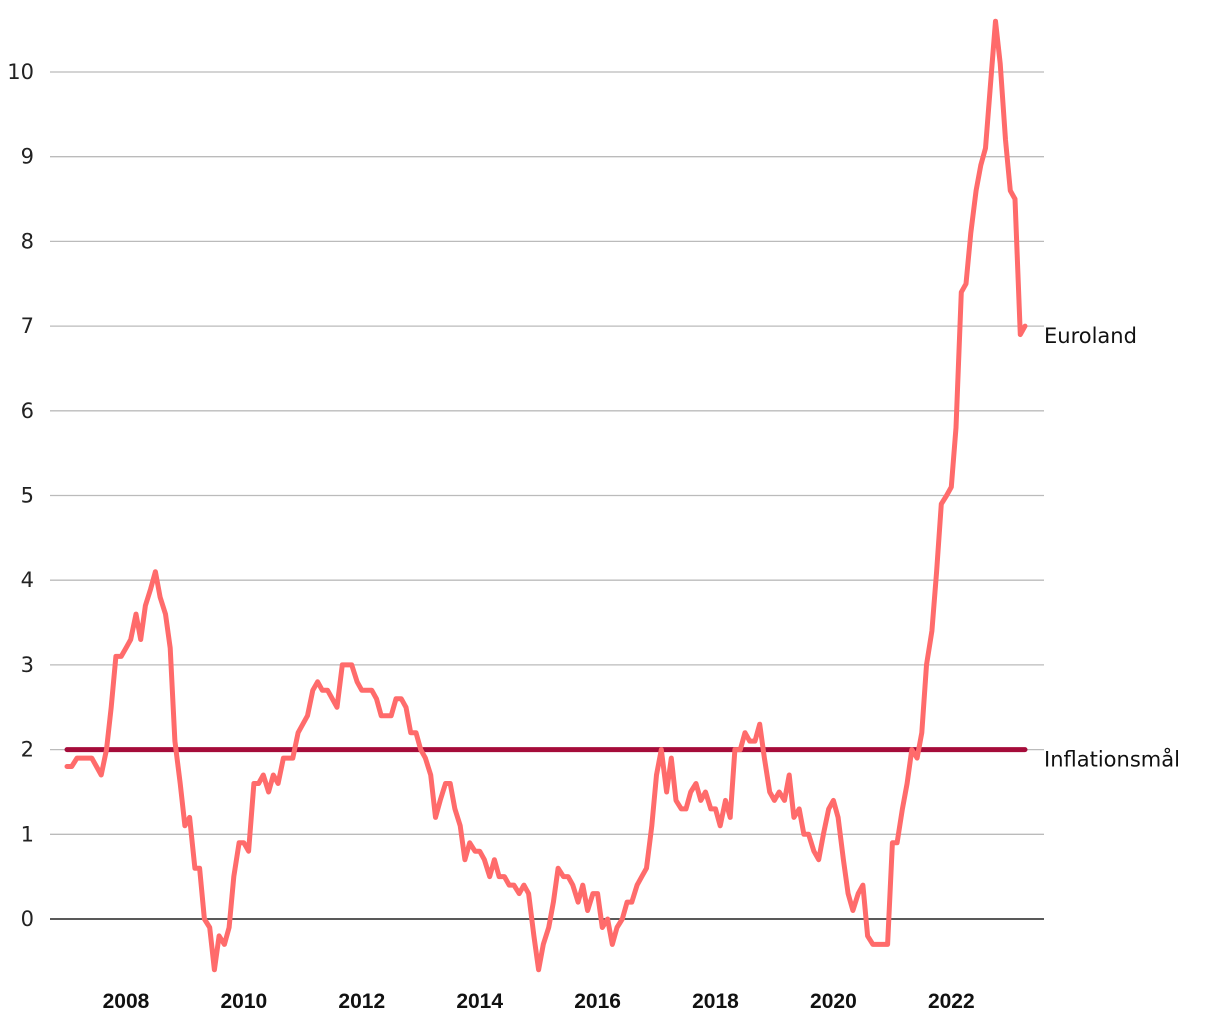 This screenshot has width=1220, height=1020. What do you see at coordinates (1112, 759) in the screenshot?
I see `series-label-inflationsmal: Inflationsmål` at bounding box center [1112, 759].